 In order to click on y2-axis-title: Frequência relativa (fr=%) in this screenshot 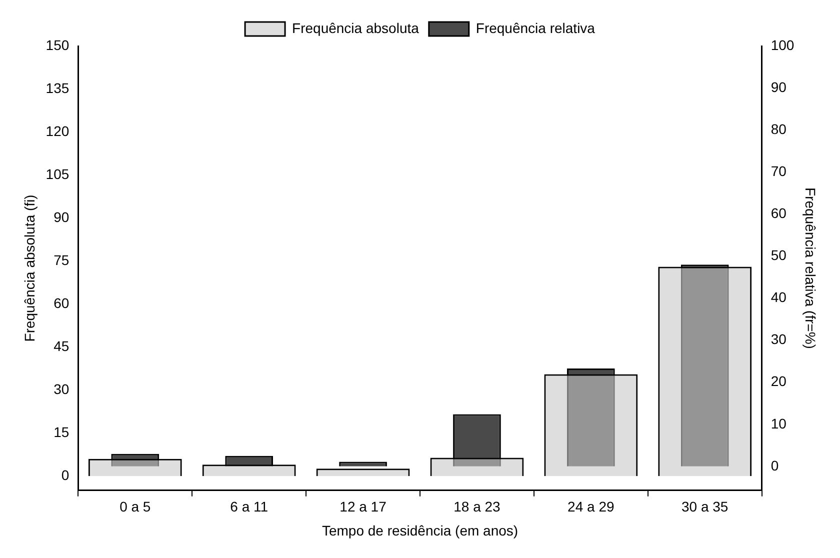, I will do `click(810, 268)`.